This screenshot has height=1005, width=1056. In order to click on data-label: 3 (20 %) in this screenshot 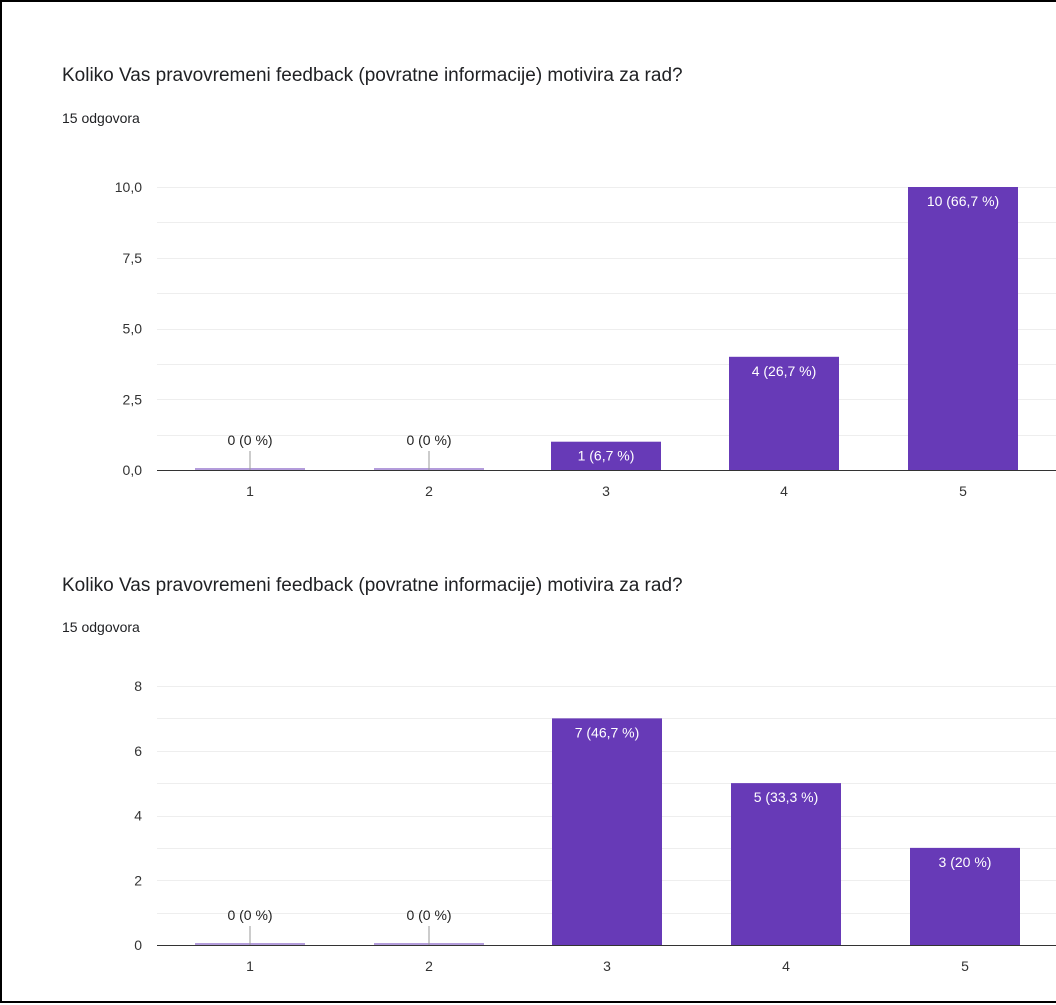, I will do `click(965, 862)`.